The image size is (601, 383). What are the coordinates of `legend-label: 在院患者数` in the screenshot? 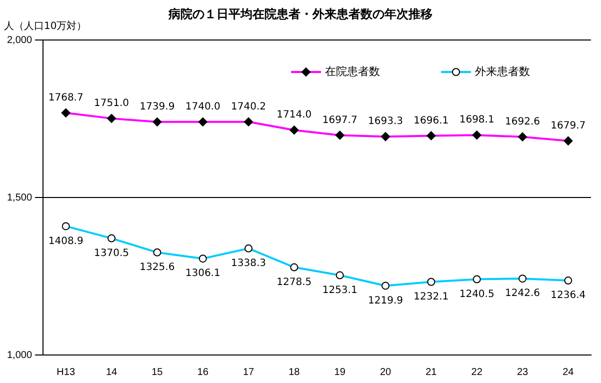 It's located at (352, 71).